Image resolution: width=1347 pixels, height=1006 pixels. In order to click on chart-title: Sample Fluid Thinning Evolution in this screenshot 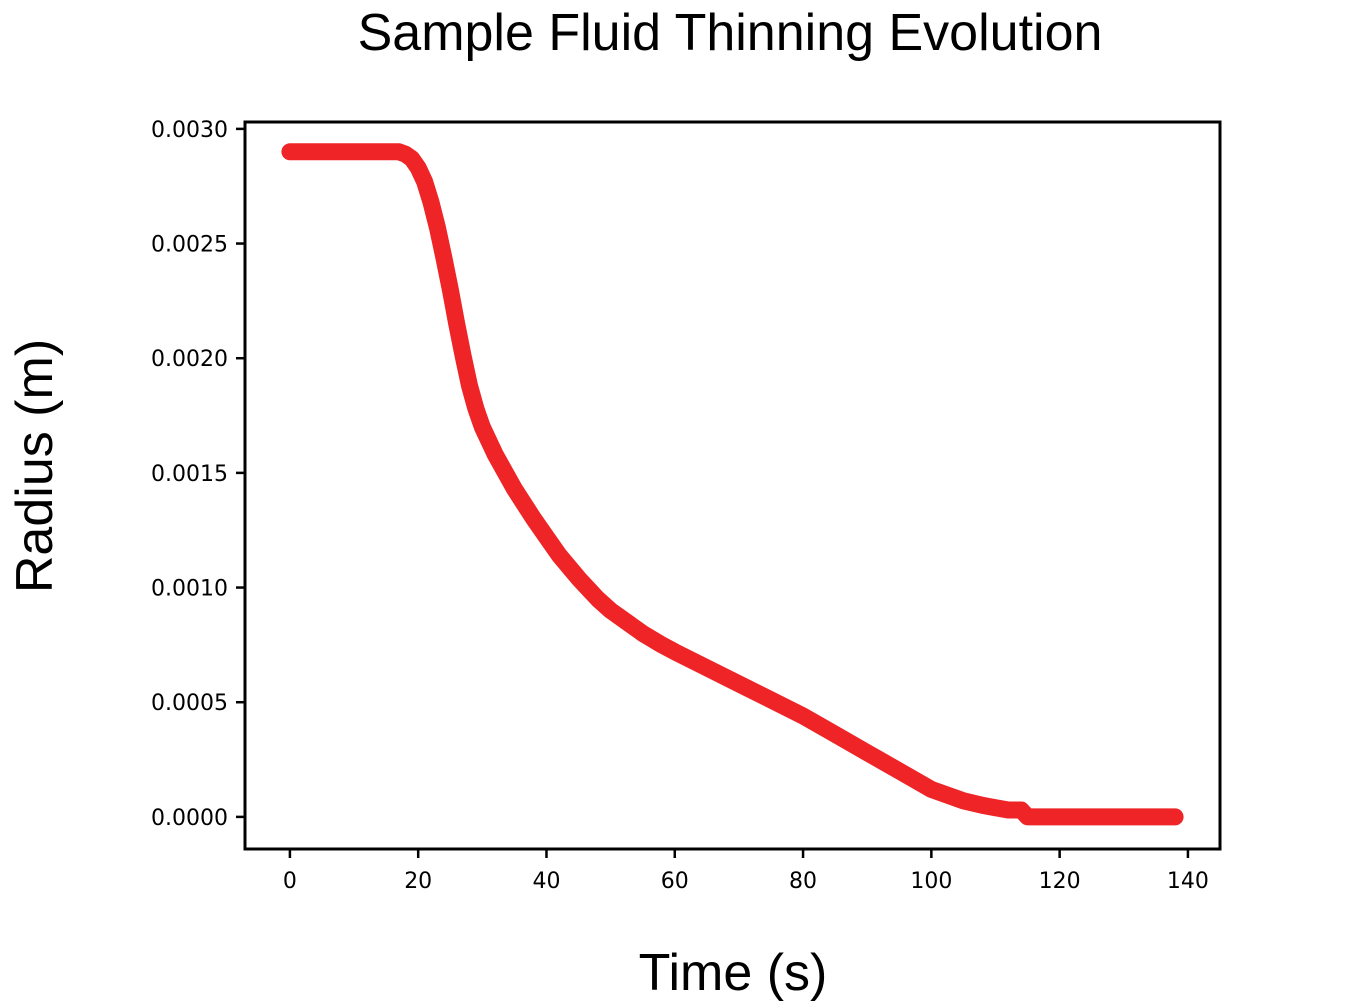, I will do `click(730, 33)`.